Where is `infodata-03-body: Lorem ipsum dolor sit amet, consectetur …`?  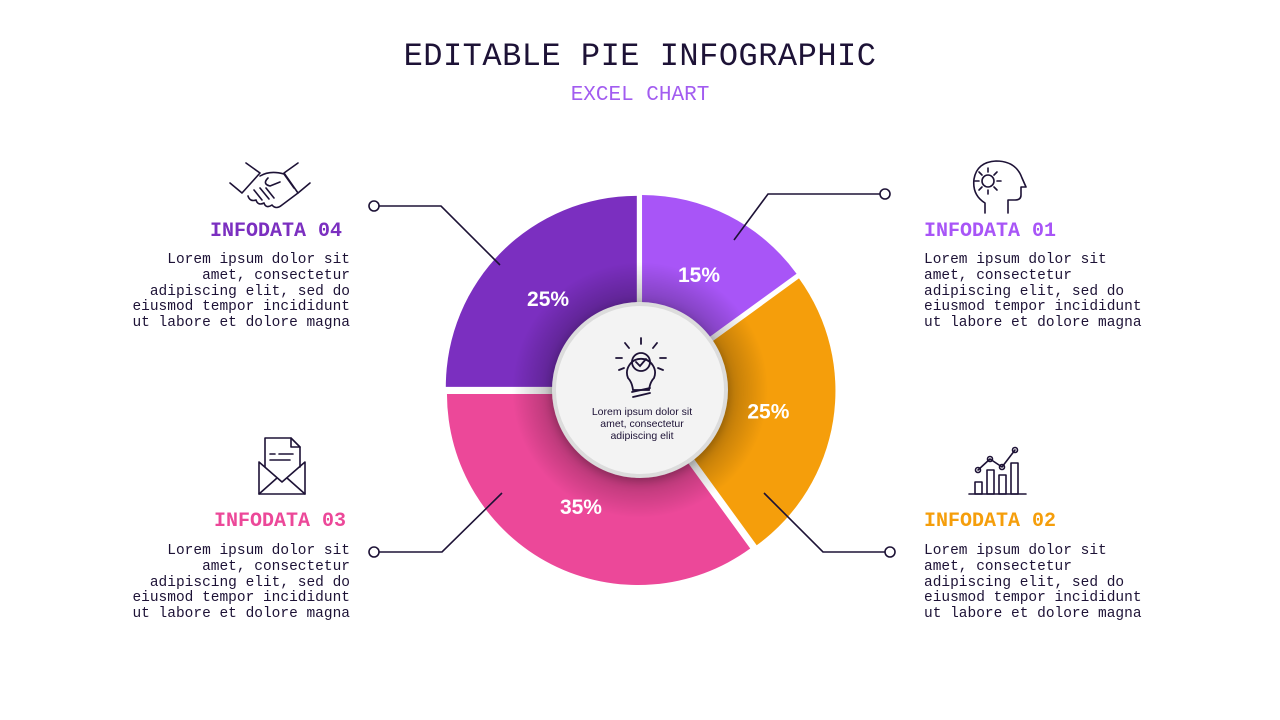 infodata-03-body: Lorem ipsum dolor sit amet, consectetur … is located at coordinates (241, 583).